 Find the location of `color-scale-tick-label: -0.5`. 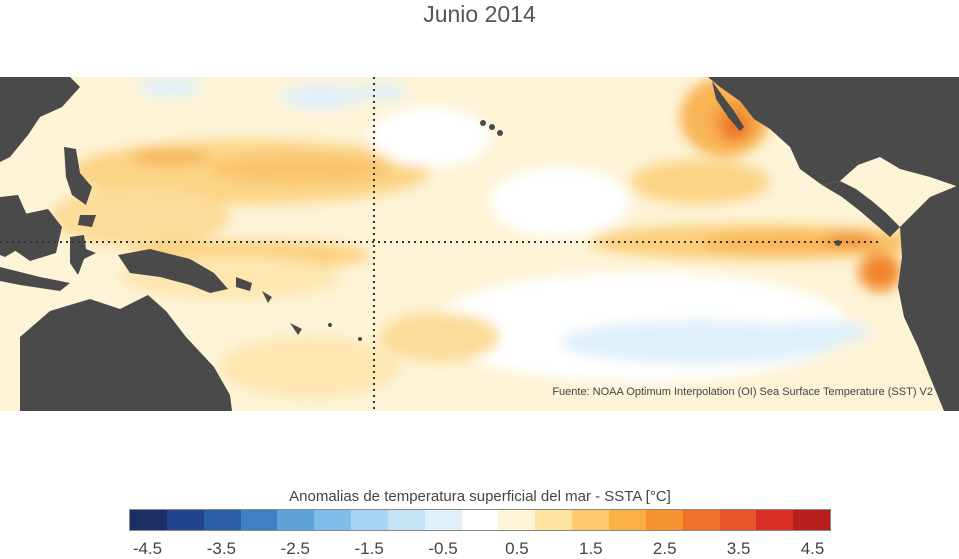

color-scale-tick-label: -0.5 is located at coordinates (443, 548).